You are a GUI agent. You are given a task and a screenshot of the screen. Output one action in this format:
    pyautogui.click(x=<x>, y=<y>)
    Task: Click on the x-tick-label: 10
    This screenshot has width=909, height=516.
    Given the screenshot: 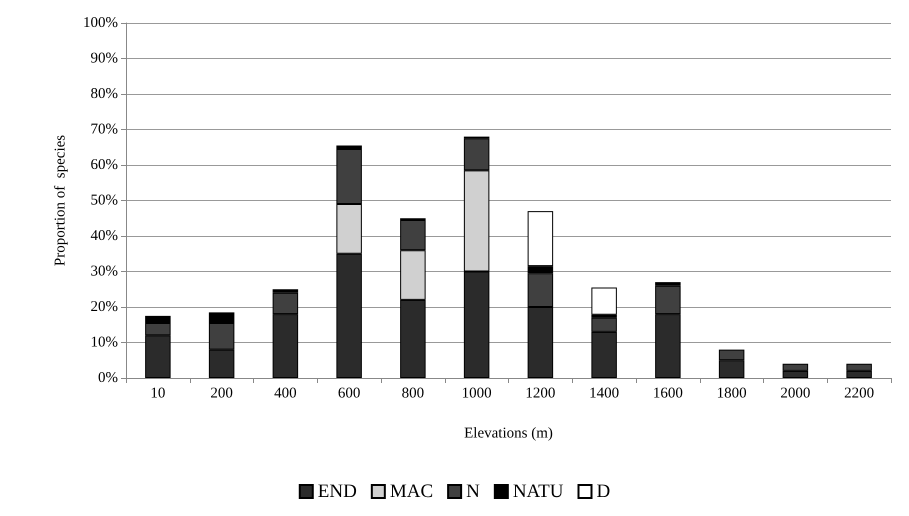 What is the action you would take?
    pyautogui.click(x=158, y=394)
    